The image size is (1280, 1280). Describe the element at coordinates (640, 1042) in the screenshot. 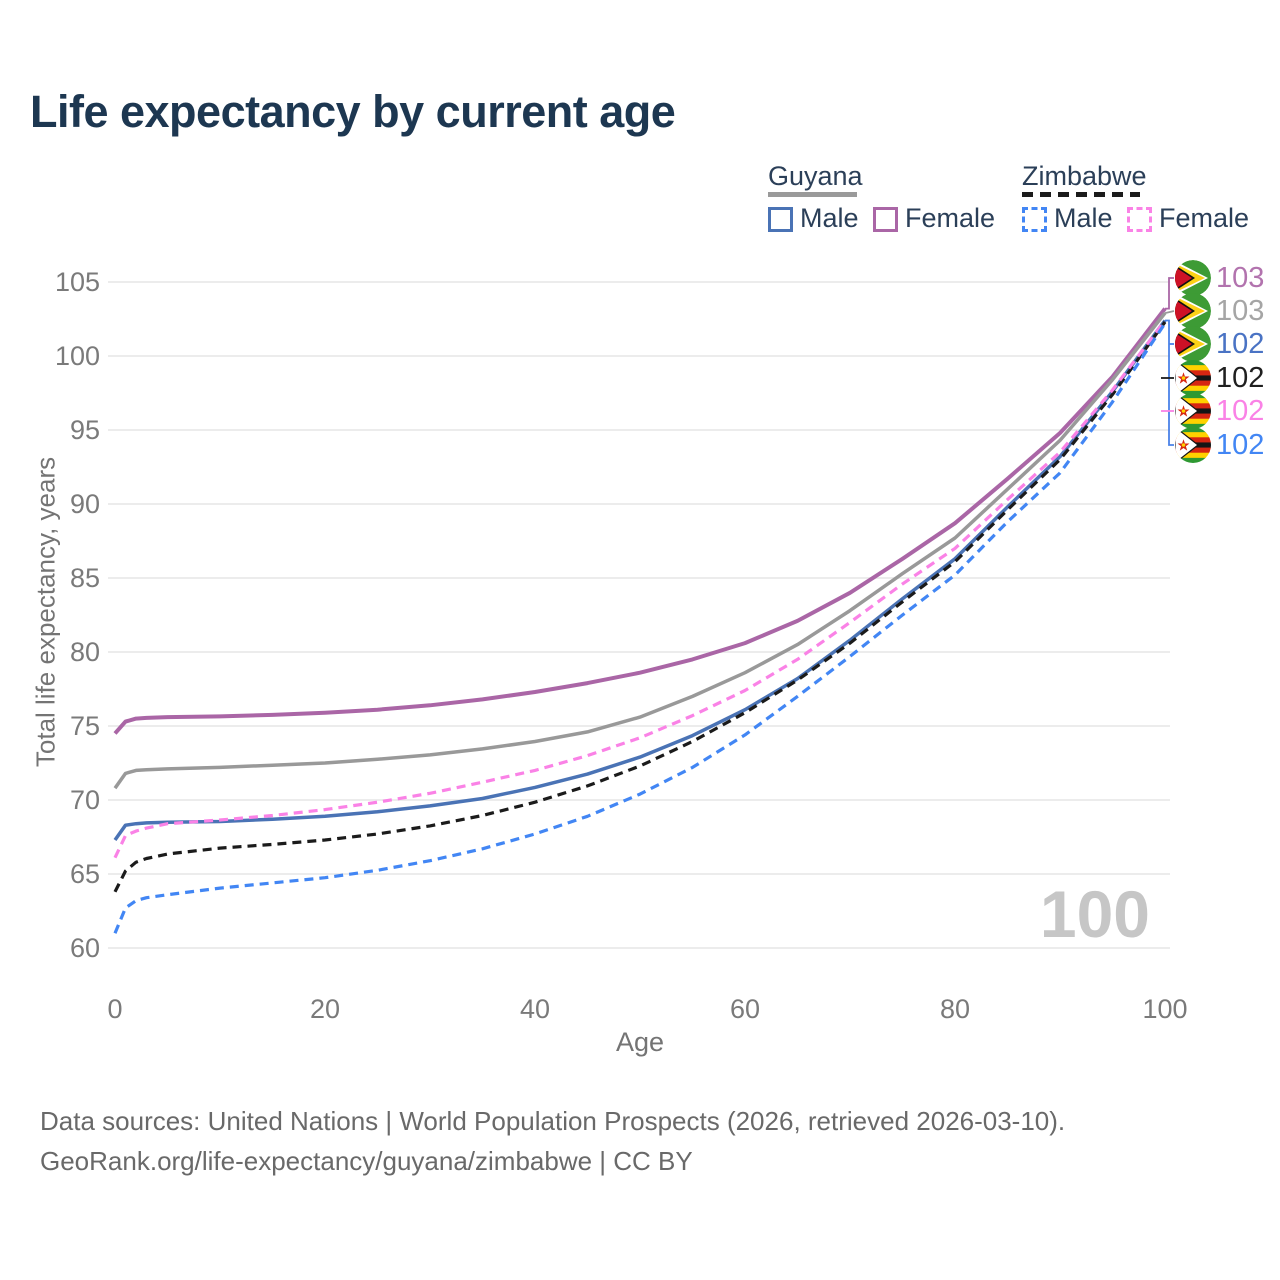

I see `x-axis-title: Age` at that location.